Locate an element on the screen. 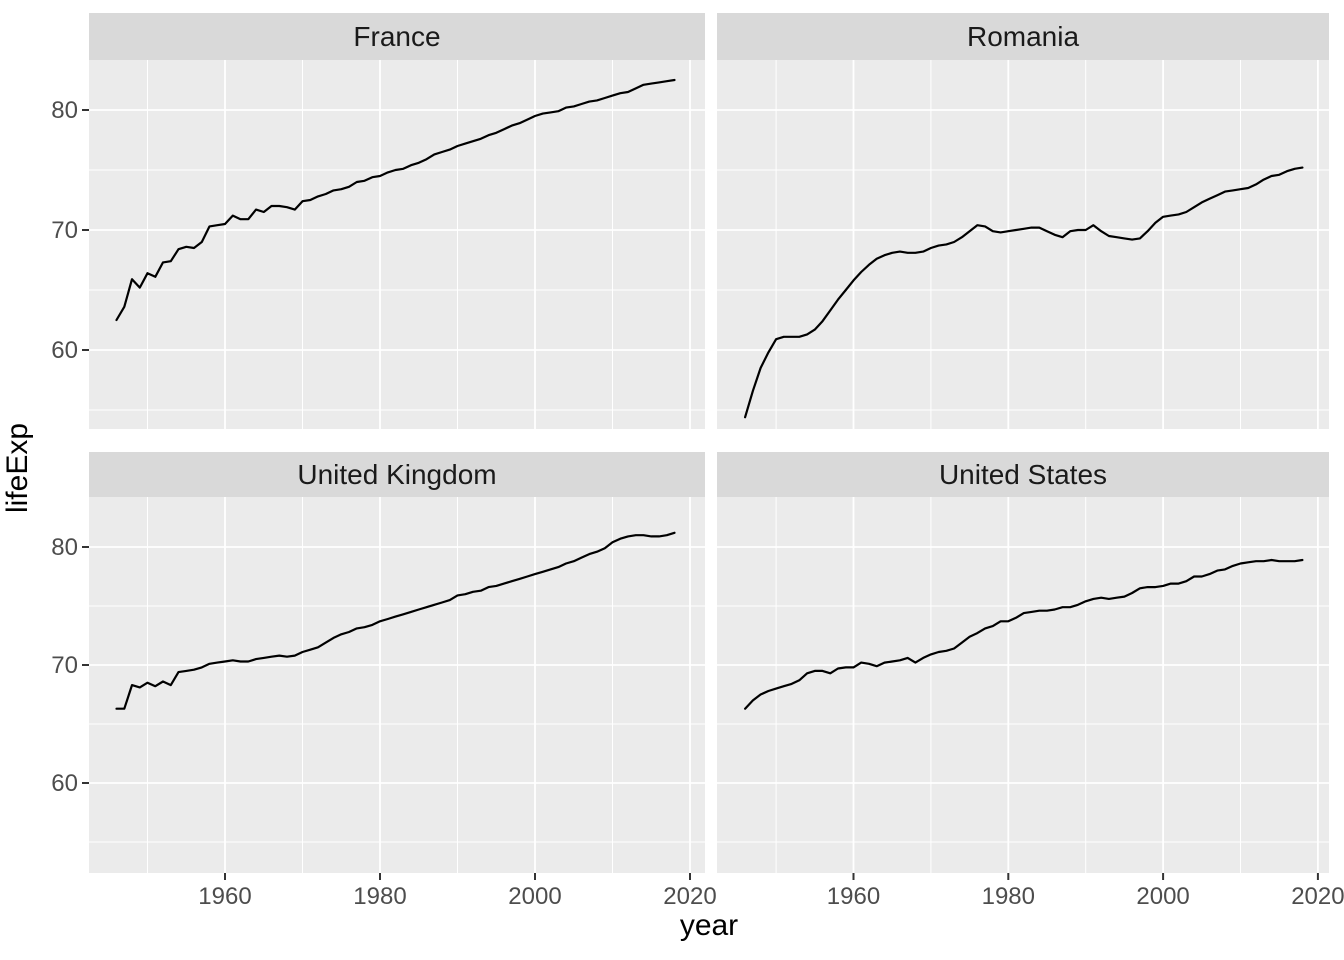  series-line-romania is located at coordinates (1023, 292).